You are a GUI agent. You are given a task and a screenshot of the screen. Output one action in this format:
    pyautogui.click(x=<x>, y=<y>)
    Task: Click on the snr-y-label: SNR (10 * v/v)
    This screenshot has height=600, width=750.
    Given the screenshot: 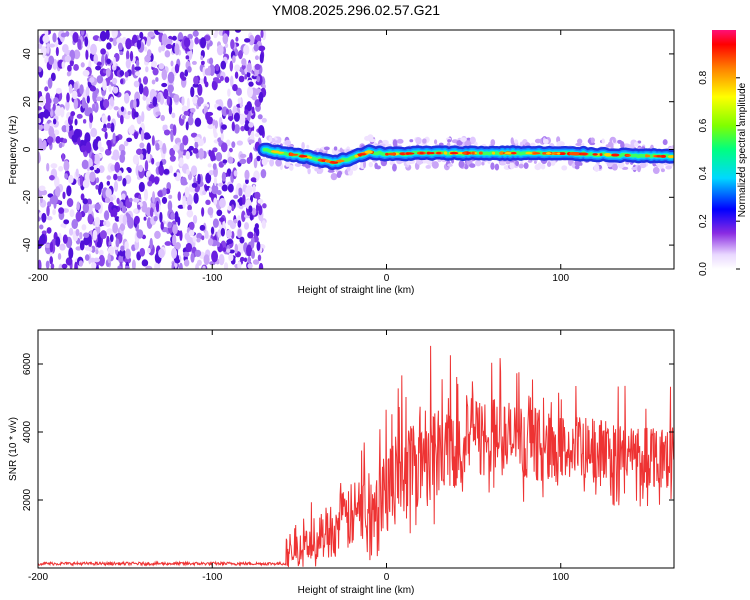 What is the action you would take?
    pyautogui.click(x=13, y=449)
    